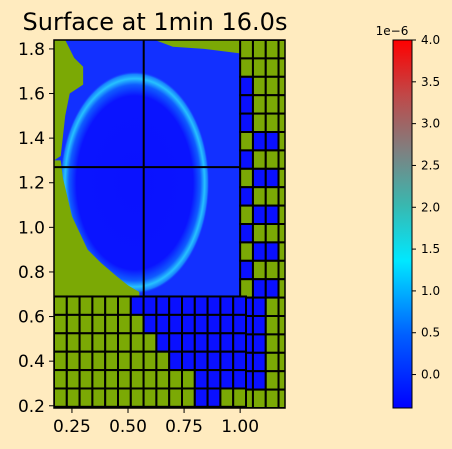 The height and width of the screenshot is (449, 452). What do you see at coordinates (430, 375) in the screenshot?
I see `colorbar-tick-label: 0.0` at bounding box center [430, 375].